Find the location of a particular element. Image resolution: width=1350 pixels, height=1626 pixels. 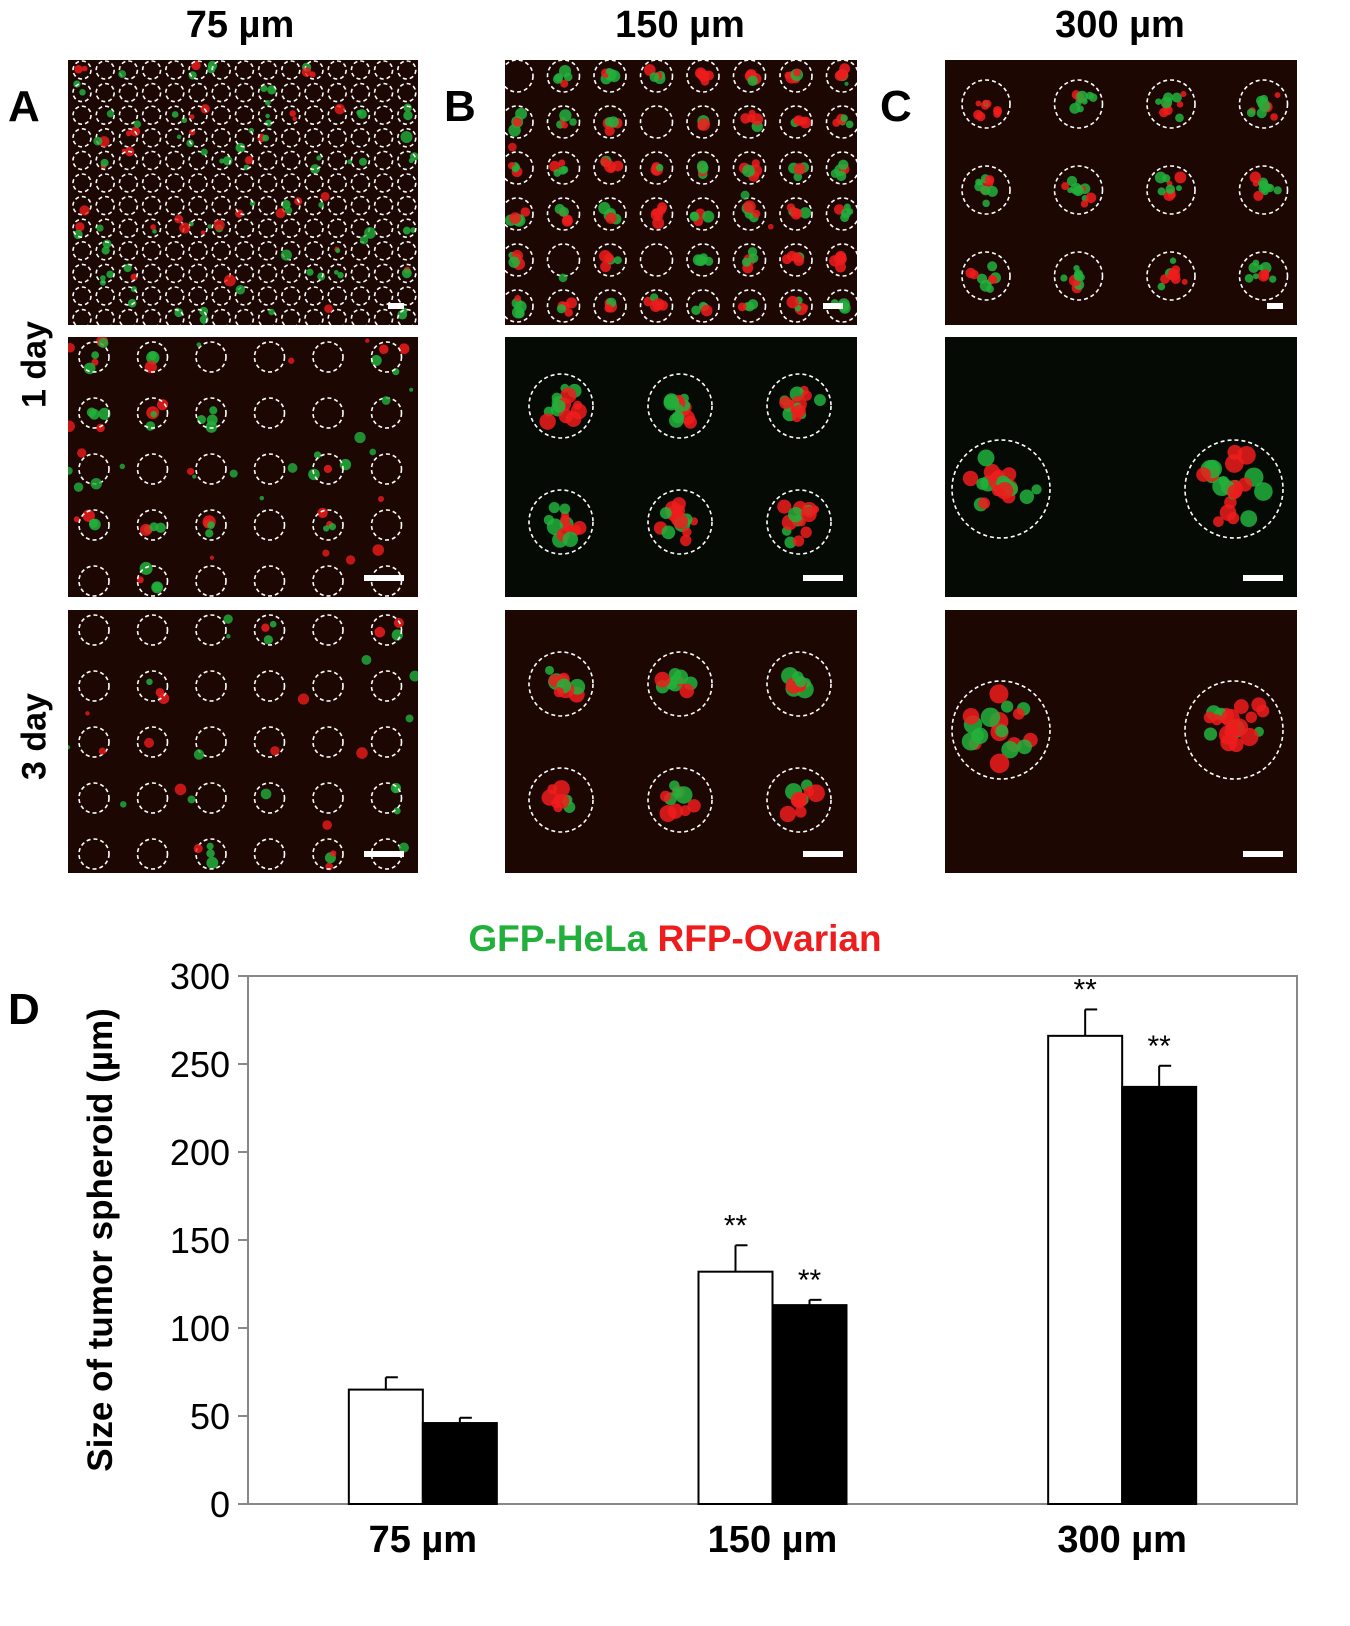

legend-rfp: RFP-Ovarian is located at coordinates (769, 938).